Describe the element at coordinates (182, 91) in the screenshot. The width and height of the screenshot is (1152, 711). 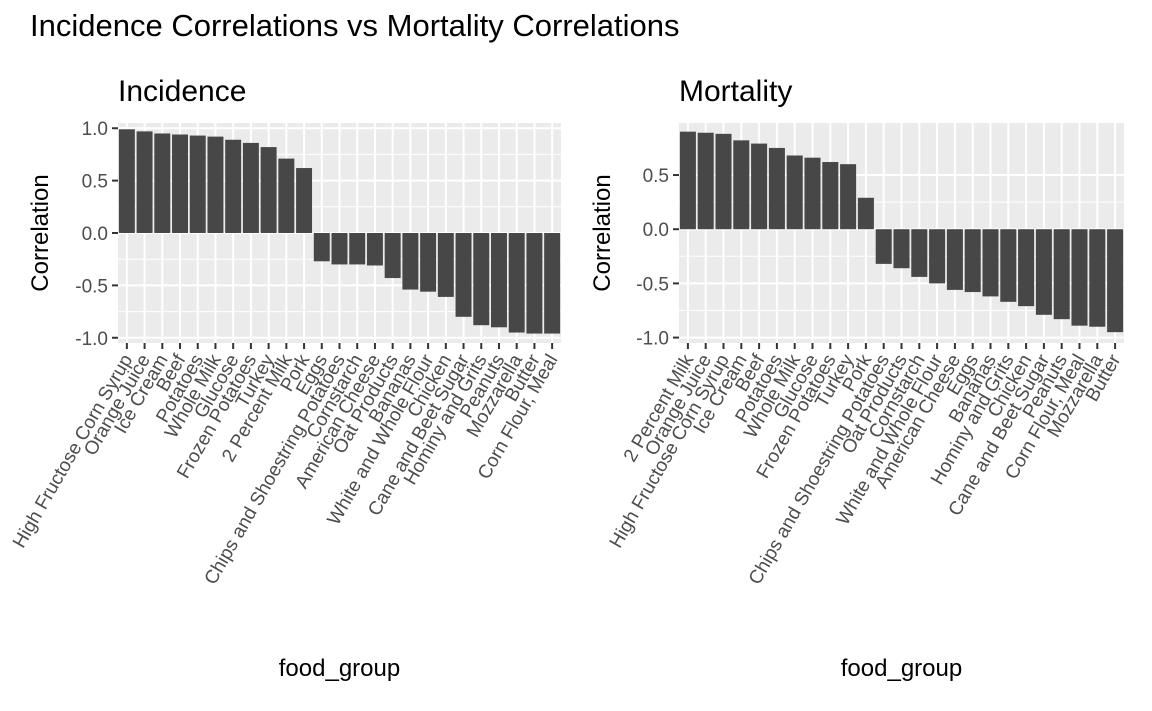
I see `panel-title: Incidence` at that location.